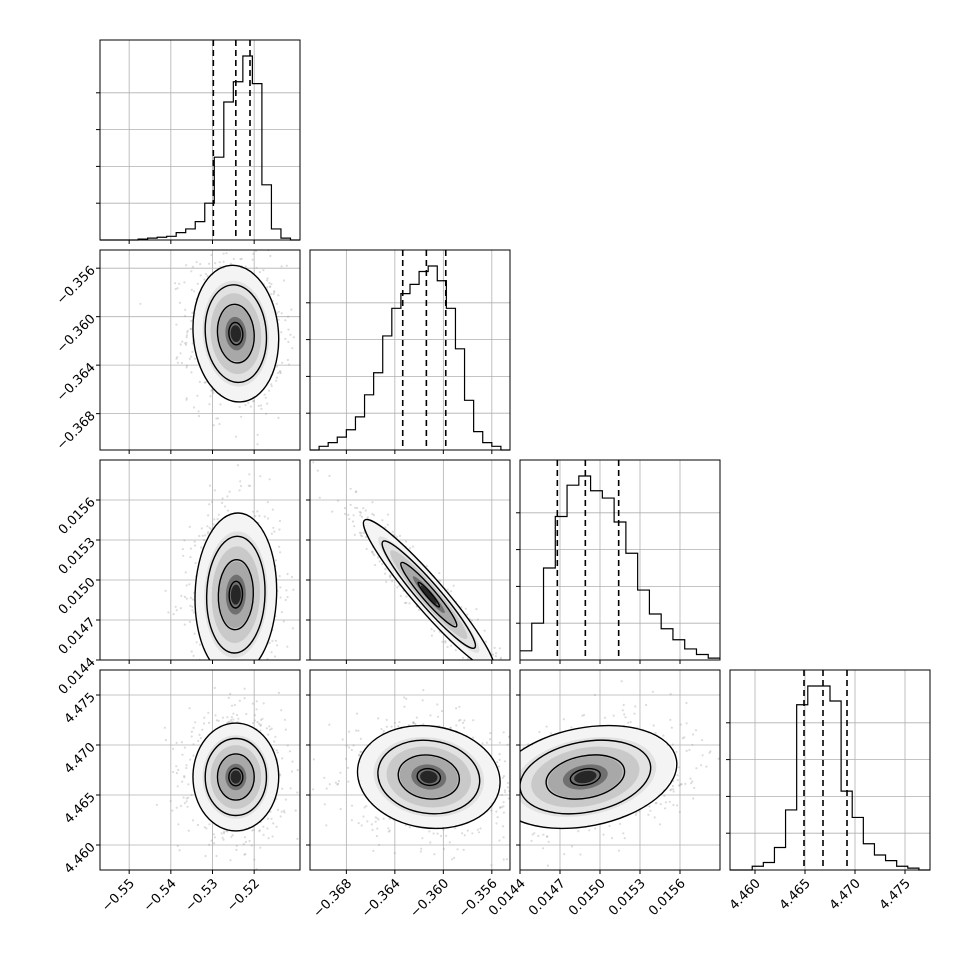 The width and height of the screenshot is (970, 970). I want to click on histogram-panel-3: 4.460 4.465 4.470 4.475, so click(828, 791).